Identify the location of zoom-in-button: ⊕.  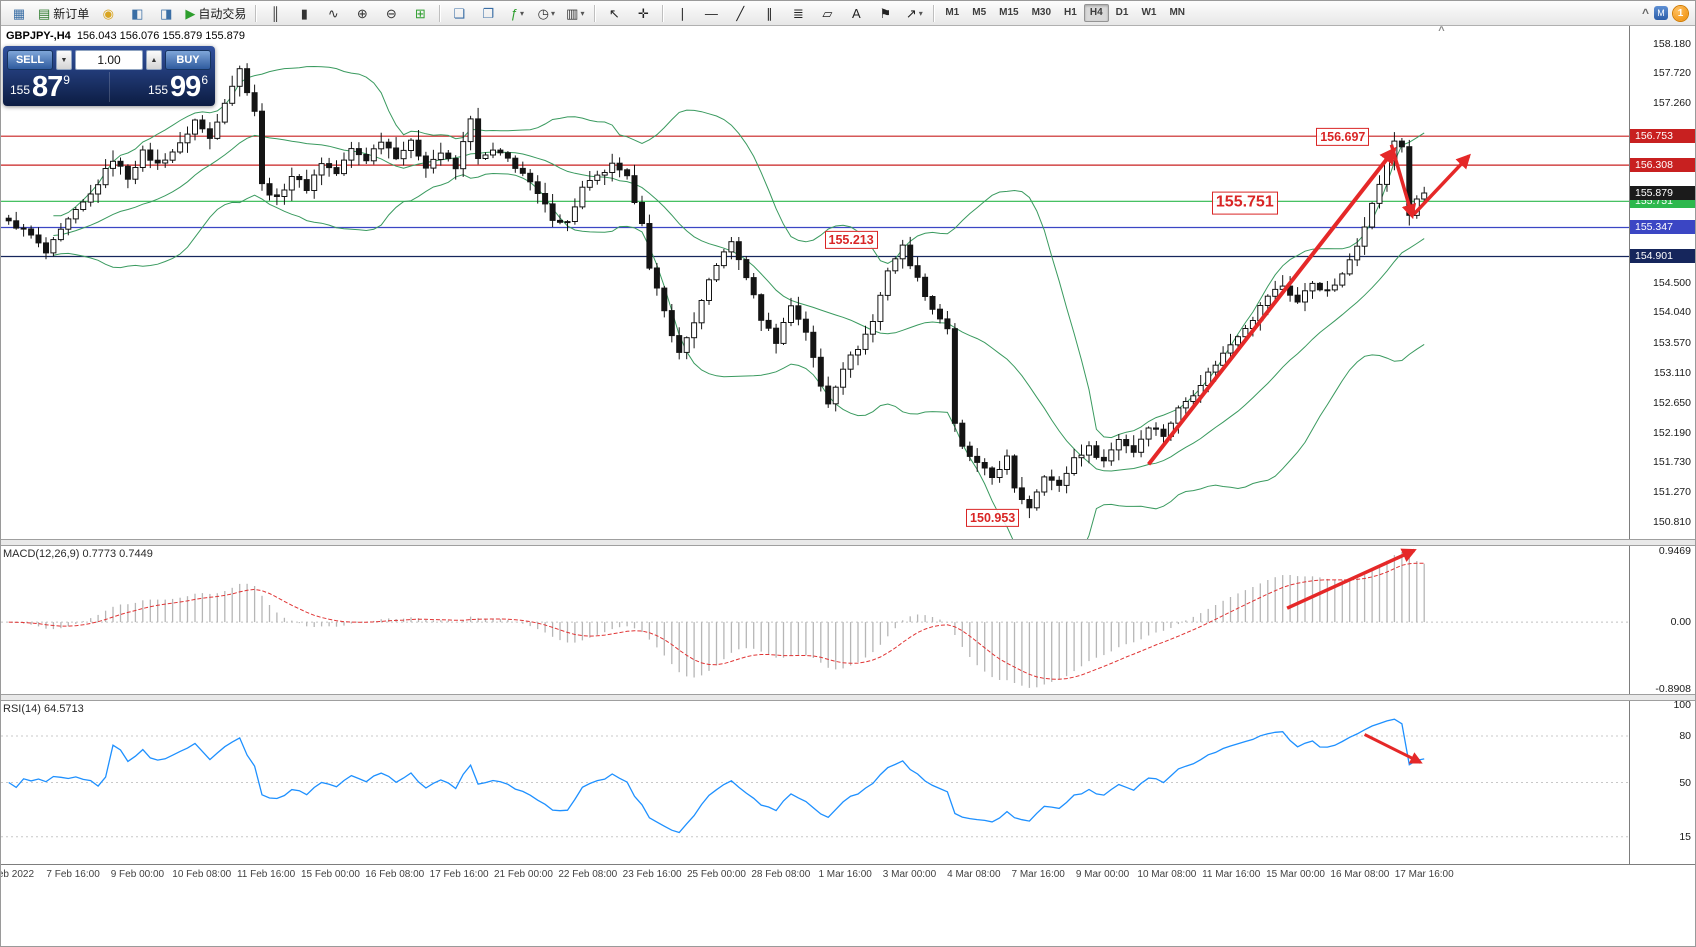
(362, 13).